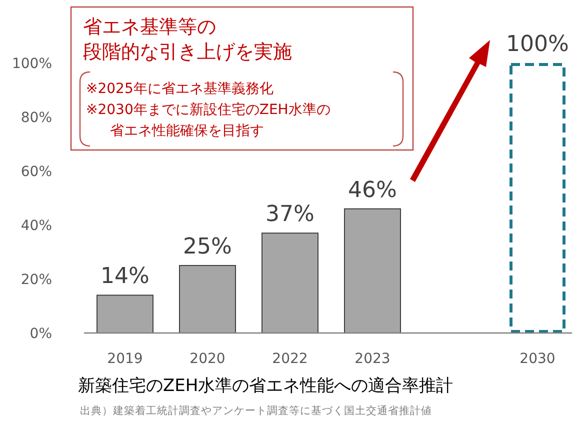 The height and width of the screenshot is (423, 577). What do you see at coordinates (266, 386) in the screenshot?
I see `text: 新築住宅のZEH水準の省エネ性能への適合率推計` at bounding box center [266, 386].